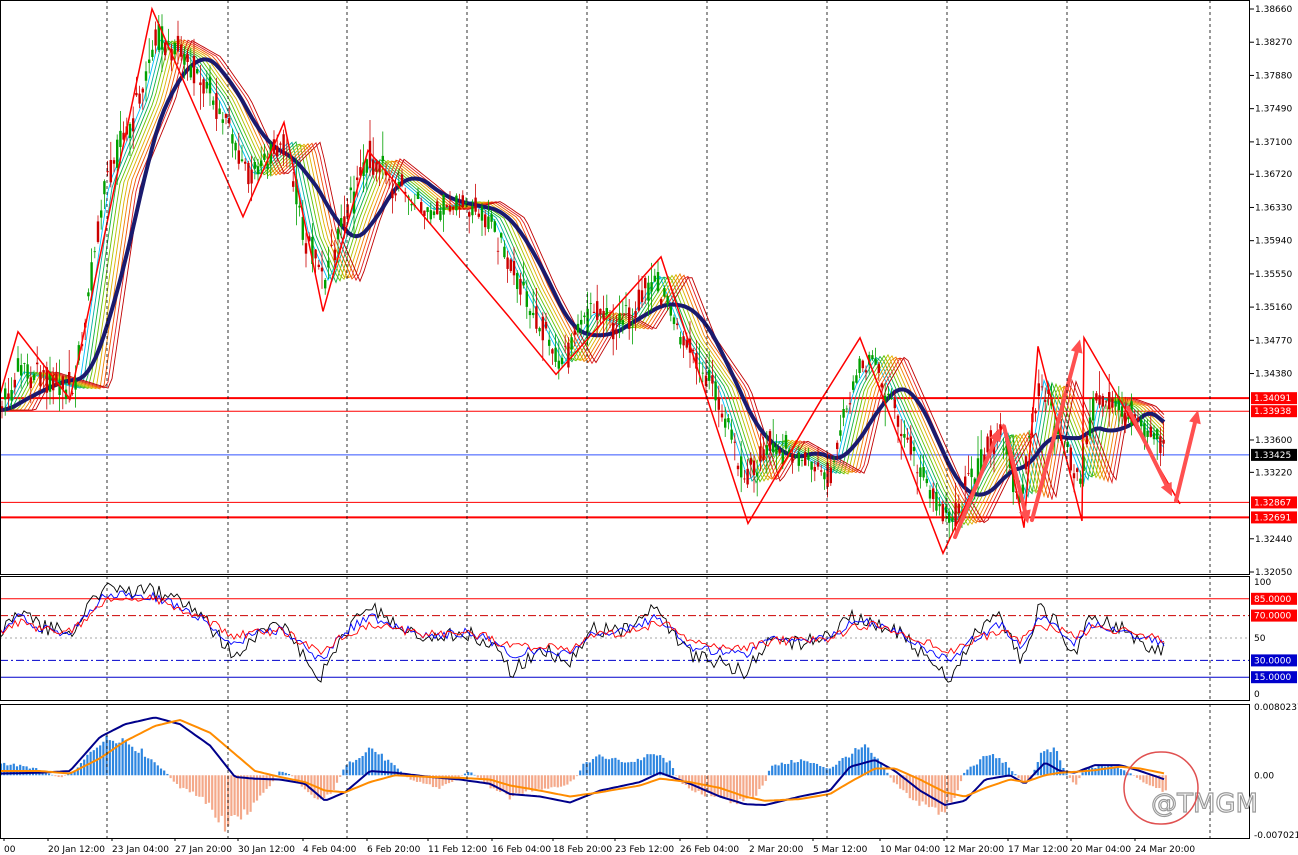 The image size is (1298, 855). I want to click on osc-level-badge, so click(1274, 660).